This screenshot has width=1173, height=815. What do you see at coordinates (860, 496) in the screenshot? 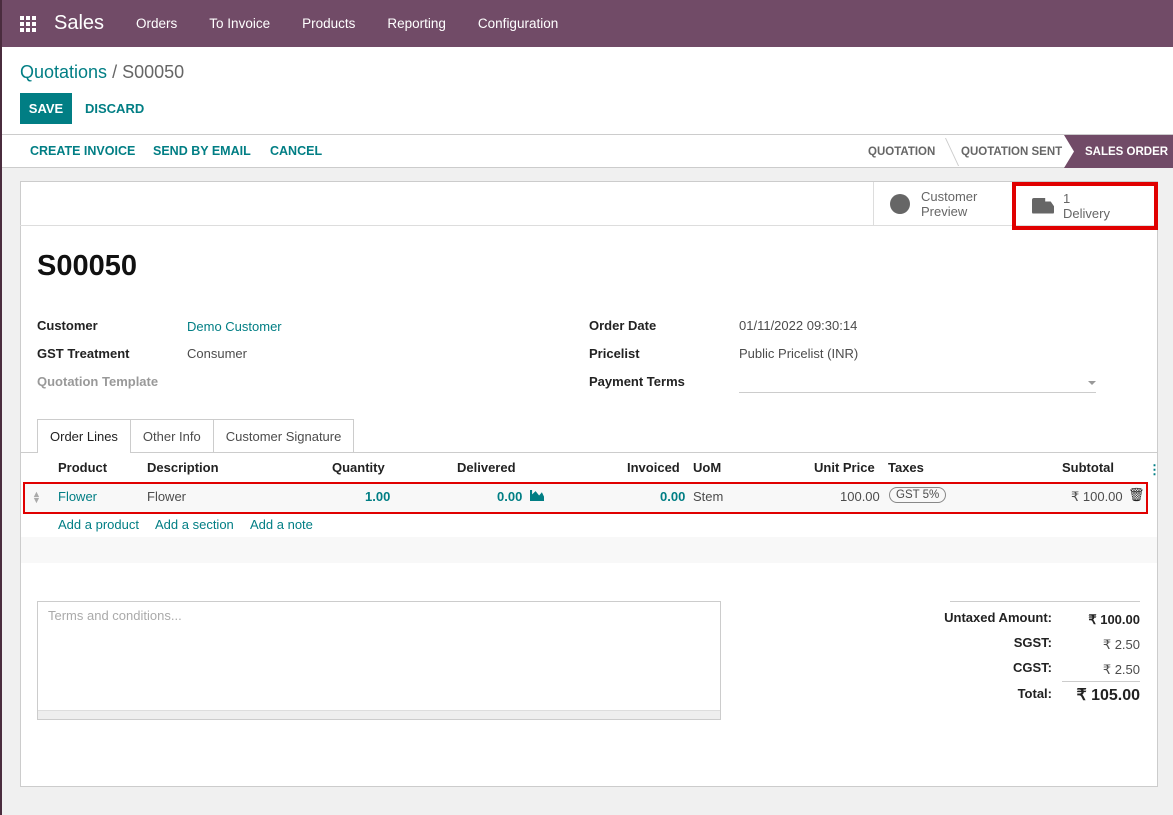
I see `line-unit-price: 100.00` at bounding box center [860, 496].